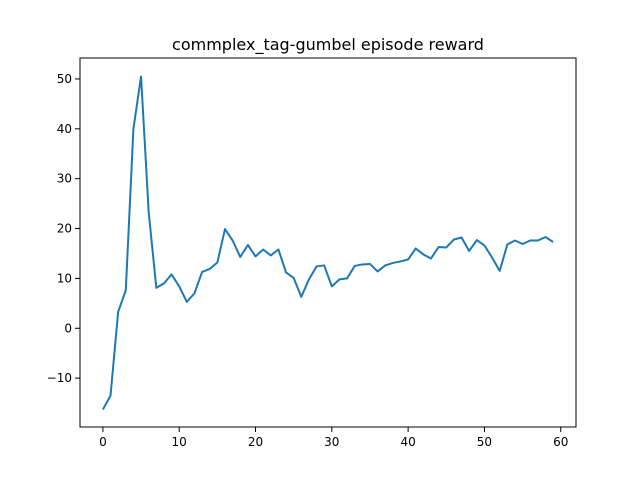 The height and width of the screenshot is (480, 640). Describe the element at coordinates (560, 442) in the screenshot. I see `x-tick-label: 60` at that location.